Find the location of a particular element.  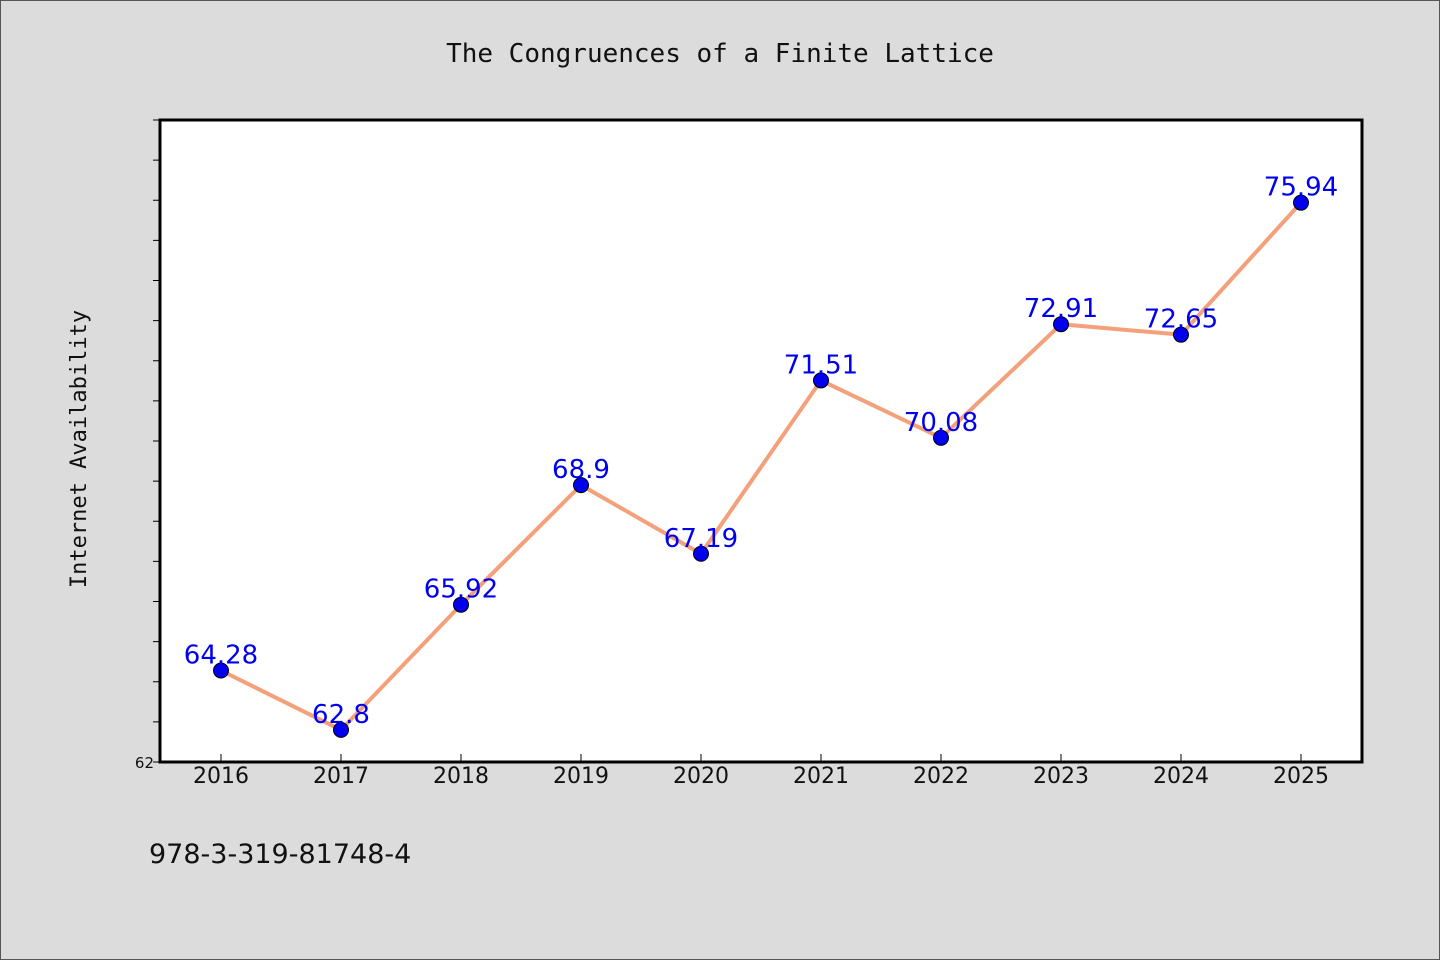

x-tick-label: 2025 is located at coordinates (1301, 776).